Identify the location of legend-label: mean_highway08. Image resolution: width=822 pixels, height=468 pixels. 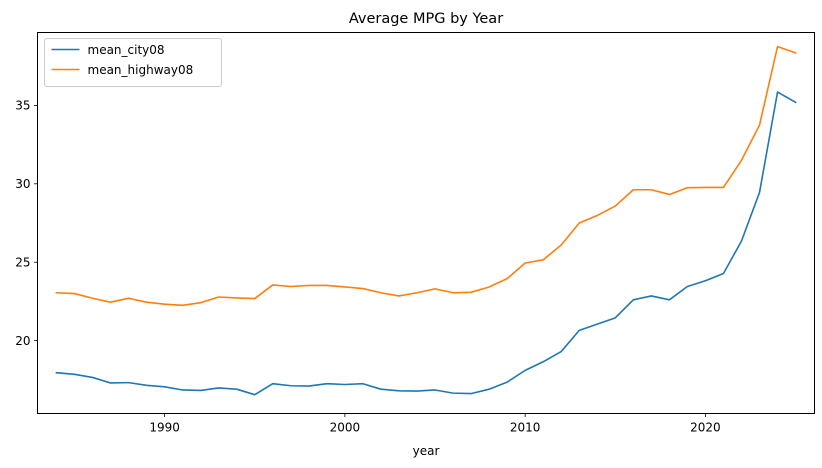
(141, 70).